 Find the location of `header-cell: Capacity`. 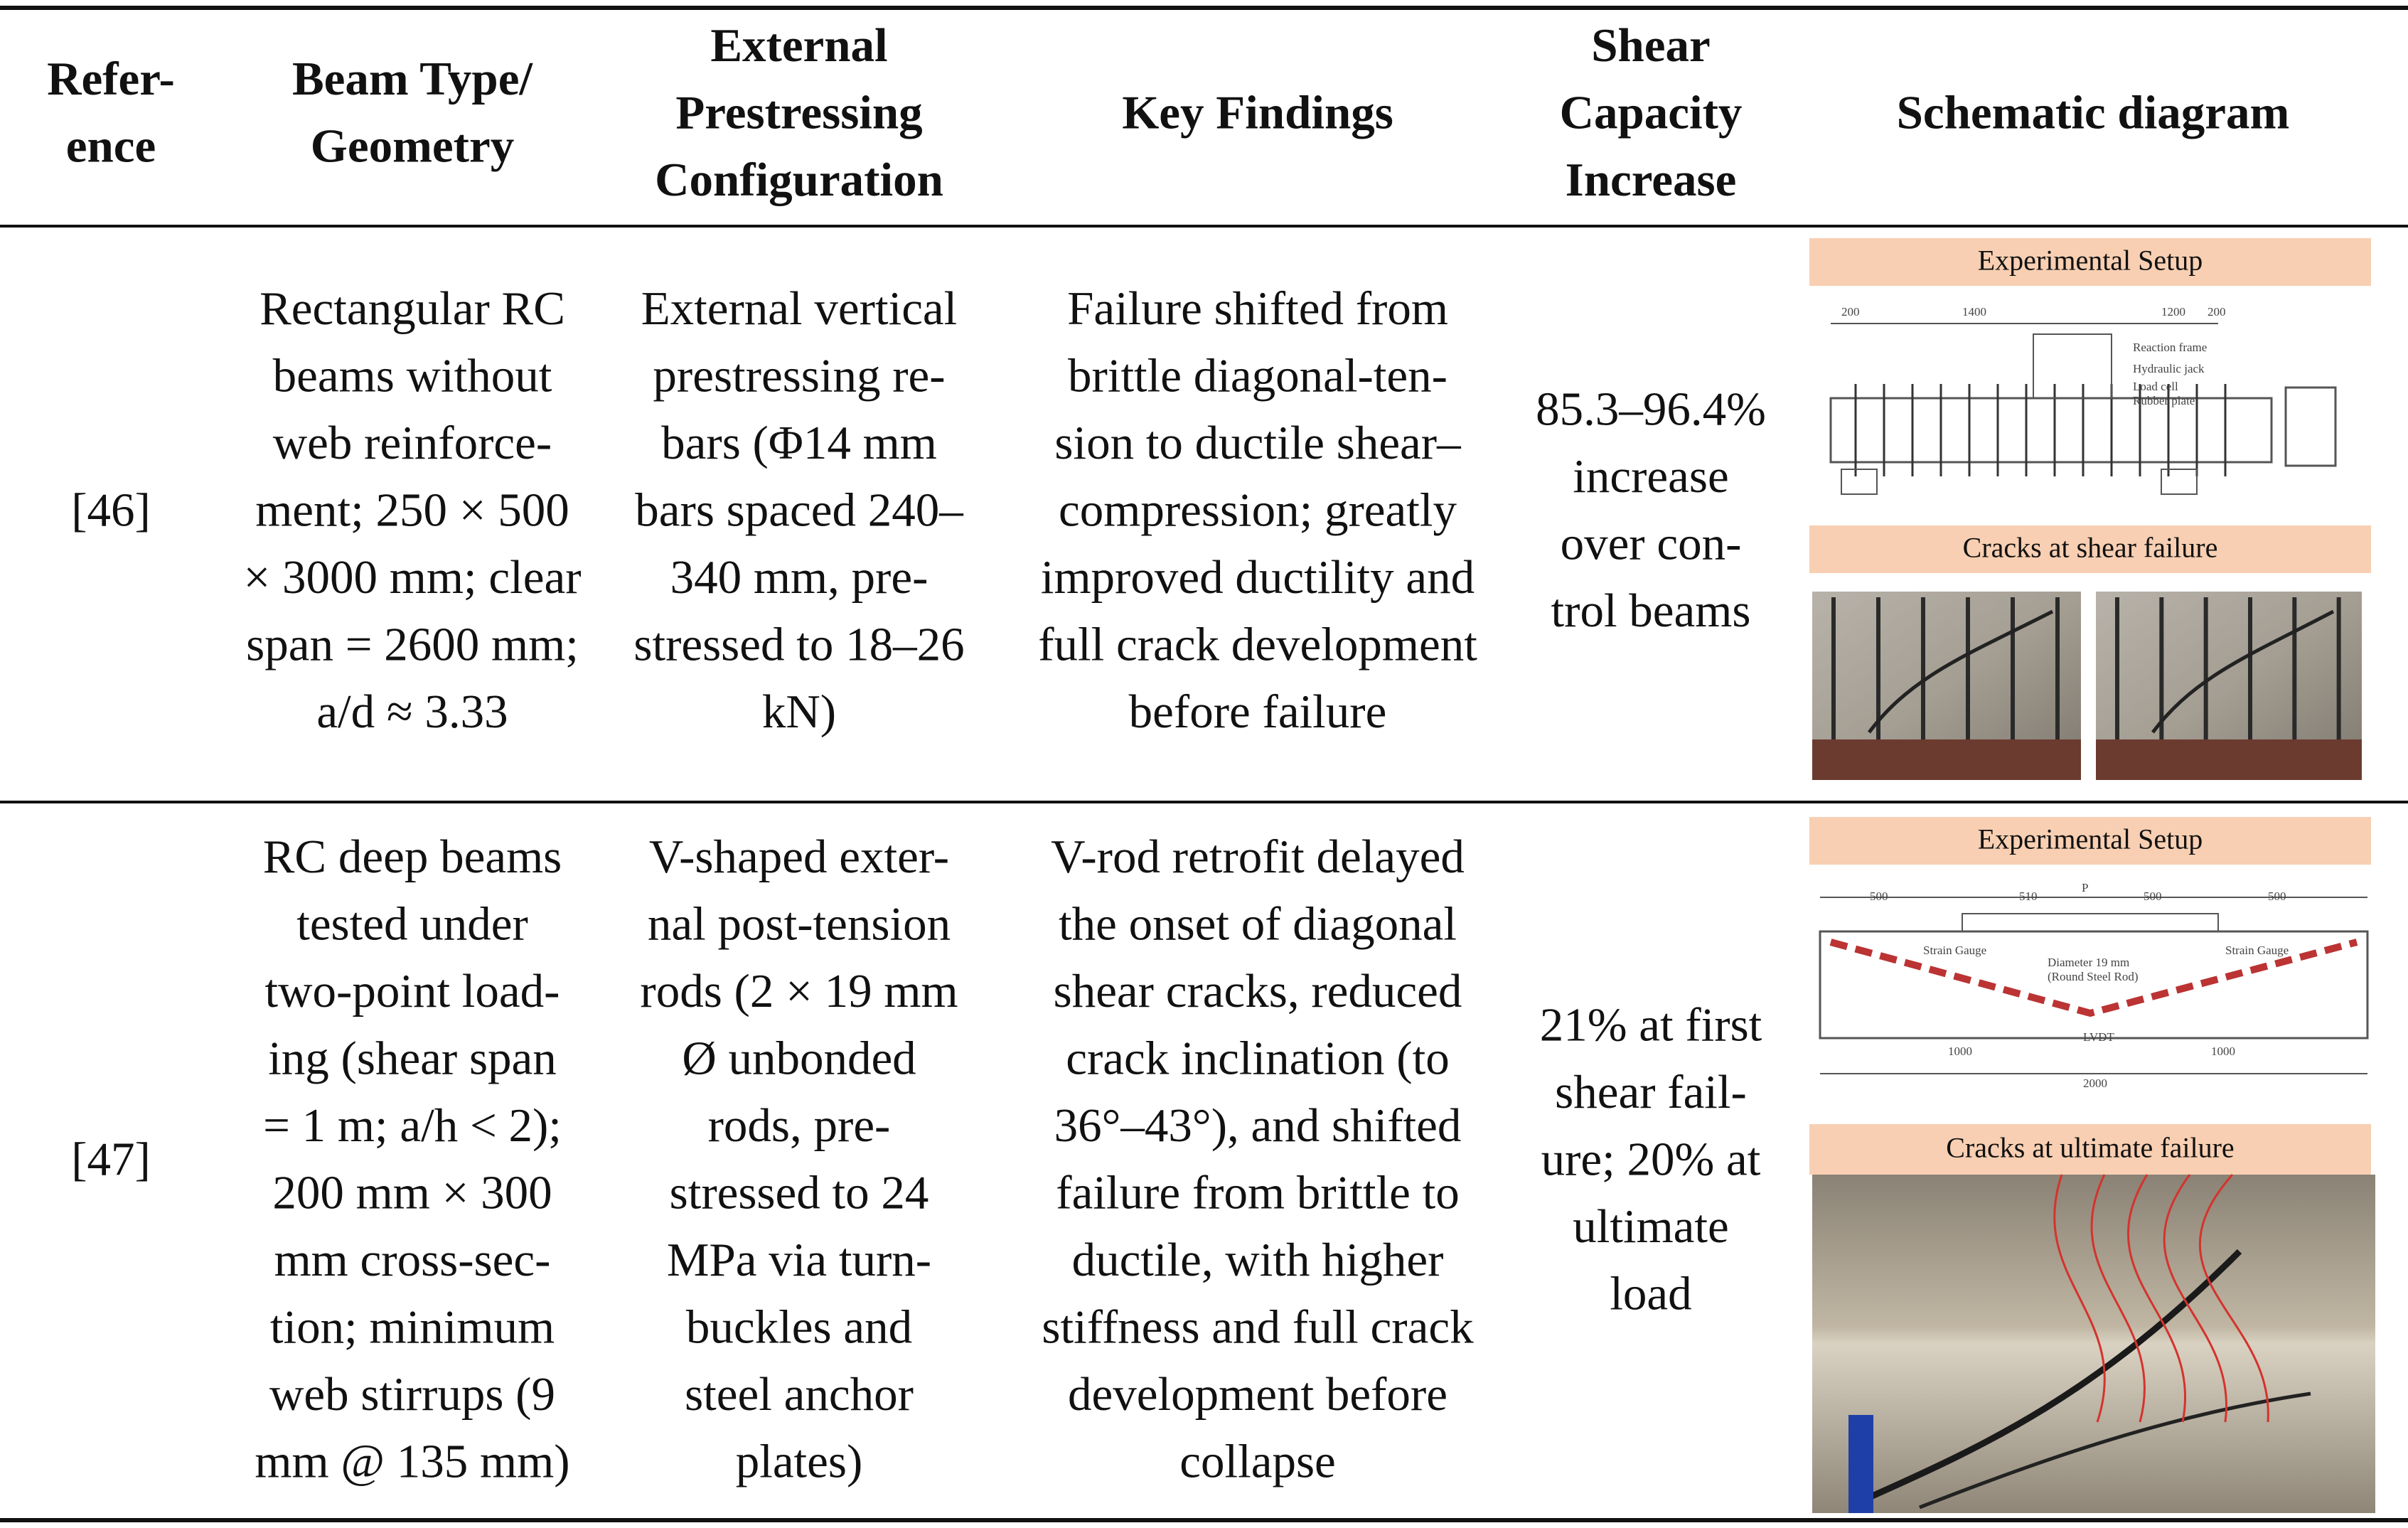

header-cell: Capacity is located at coordinates (1651, 112).